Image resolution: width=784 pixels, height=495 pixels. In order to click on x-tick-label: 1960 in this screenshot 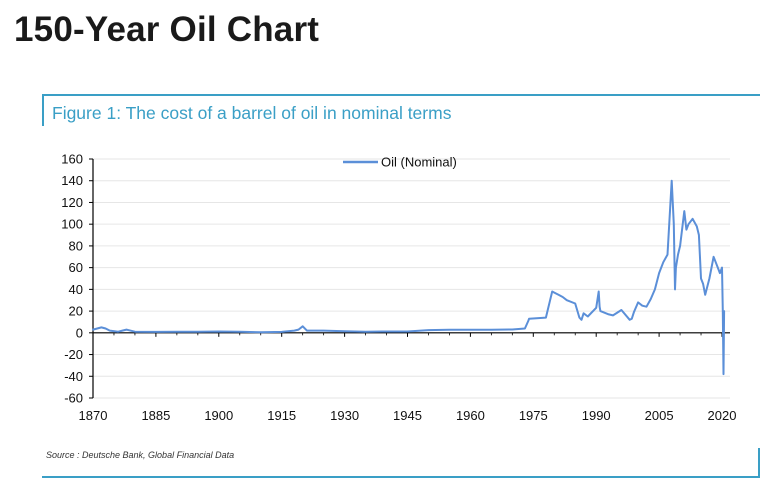, I will do `click(470, 415)`.